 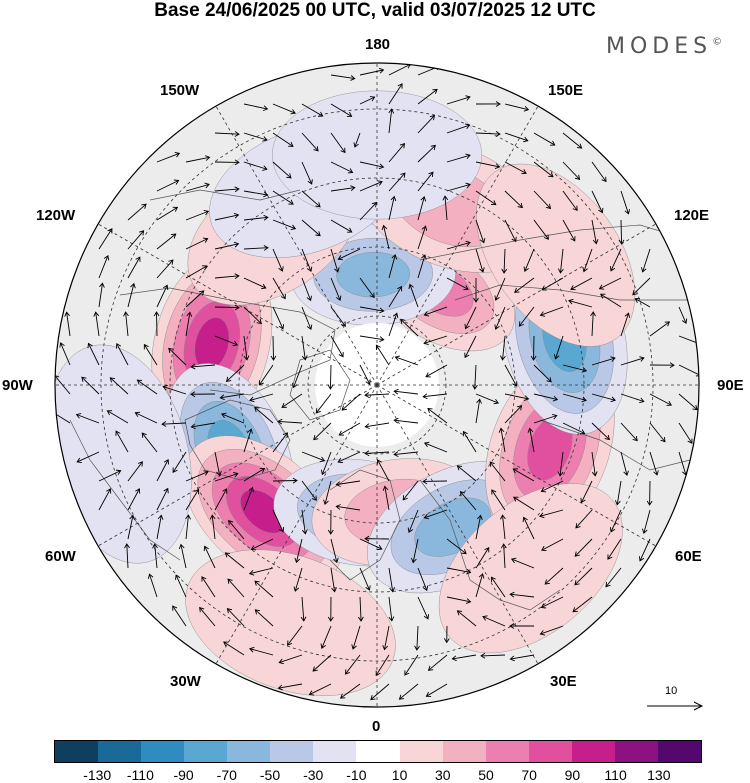 I want to click on lon-label-150e: 150E, so click(x=566, y=90).